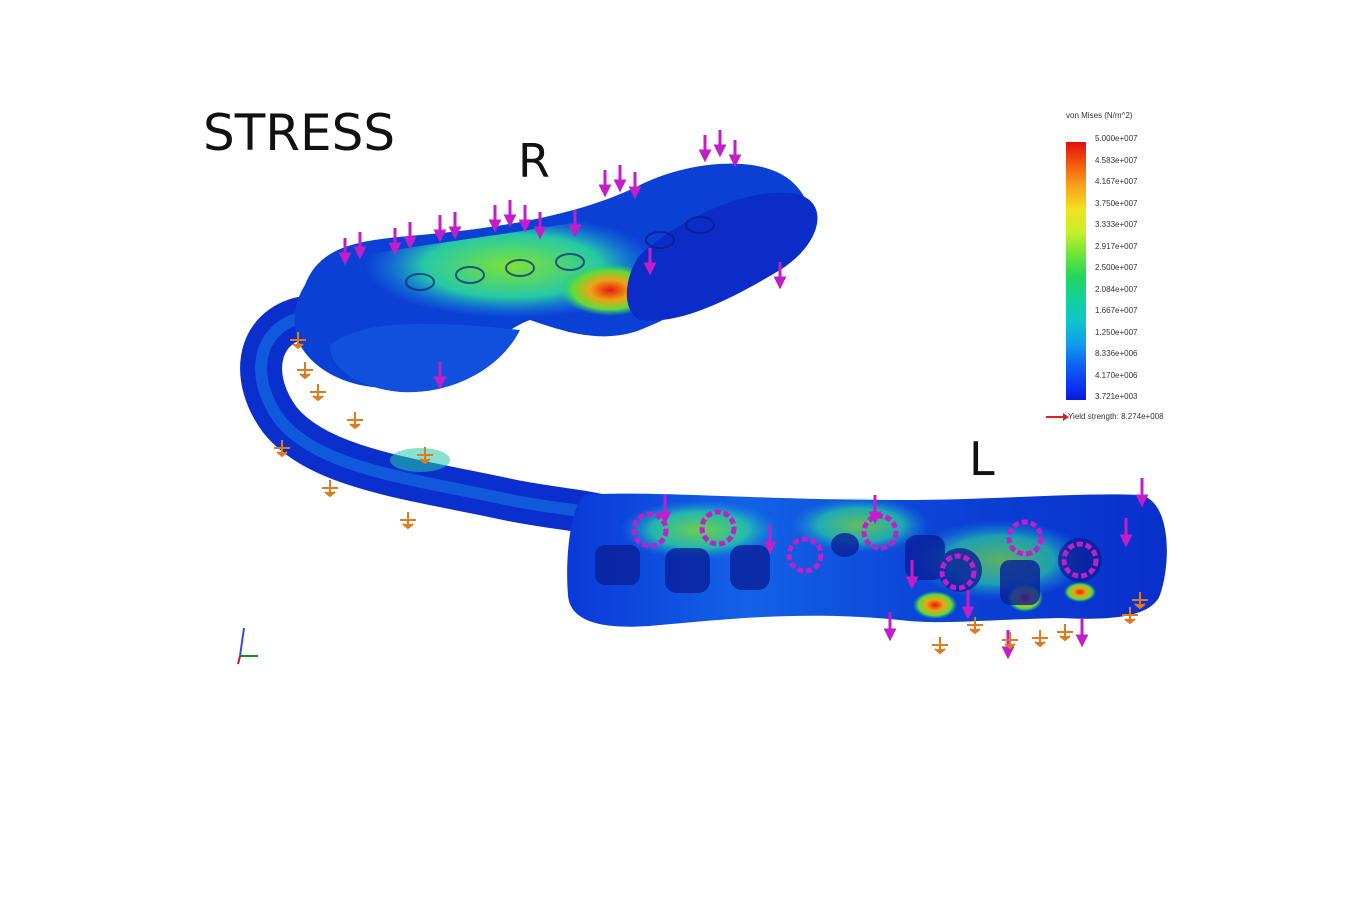 Image resolution: width=1366 pixels, height=920 pixels. What do you see at coordinates (1099, 115) in the screenshot?
I see `colorbar-title: von Mises (N/m^2)` at bounding box center [1099, 115].